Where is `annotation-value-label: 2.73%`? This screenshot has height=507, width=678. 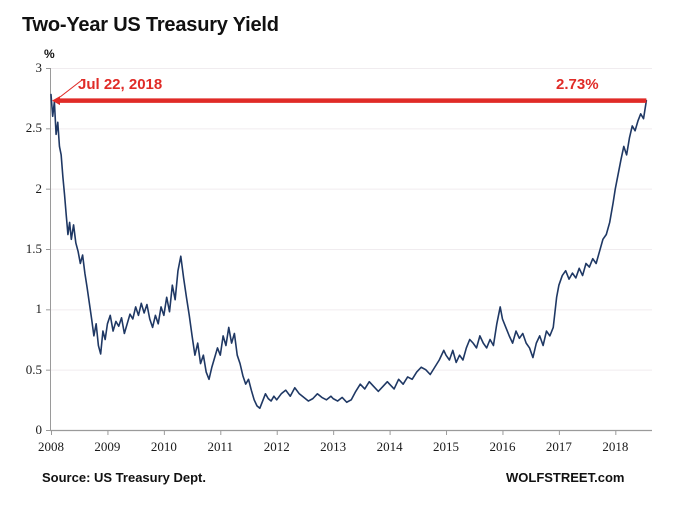
annotation-value-label: 2.73% is located at coordinates (577, 84).